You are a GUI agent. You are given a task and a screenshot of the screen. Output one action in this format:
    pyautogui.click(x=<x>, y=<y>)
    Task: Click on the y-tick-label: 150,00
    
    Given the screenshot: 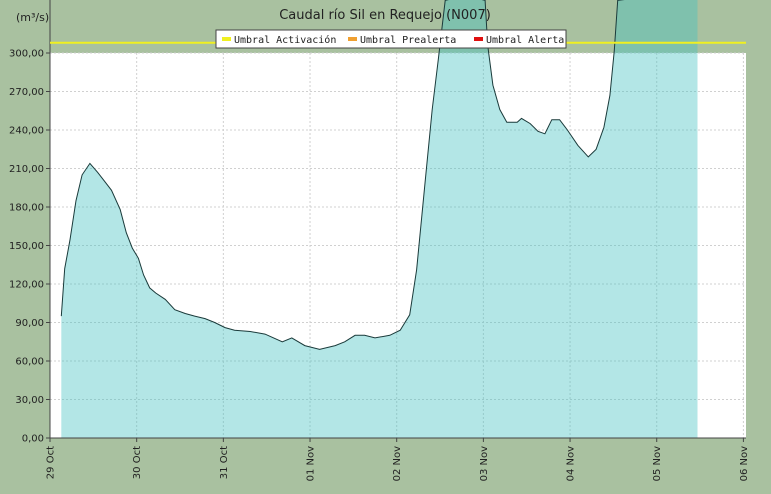 What is the action you would take?
    pyautogui.click(x=26, y=246)
    